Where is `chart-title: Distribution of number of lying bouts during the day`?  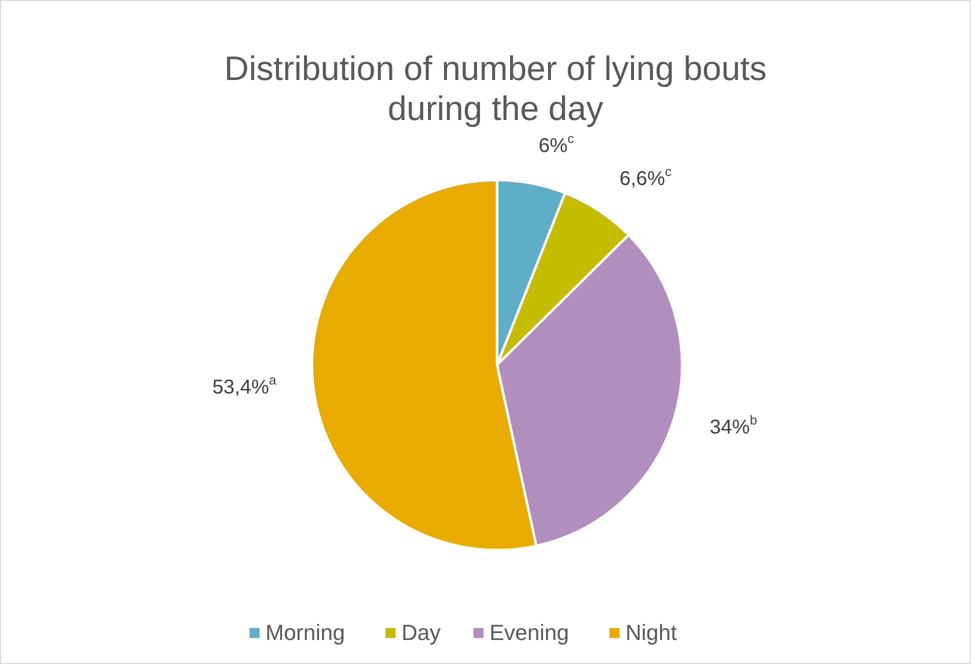
chart-title: Distribution of number of lying bouts during the day is located at coordinates (495, 89).